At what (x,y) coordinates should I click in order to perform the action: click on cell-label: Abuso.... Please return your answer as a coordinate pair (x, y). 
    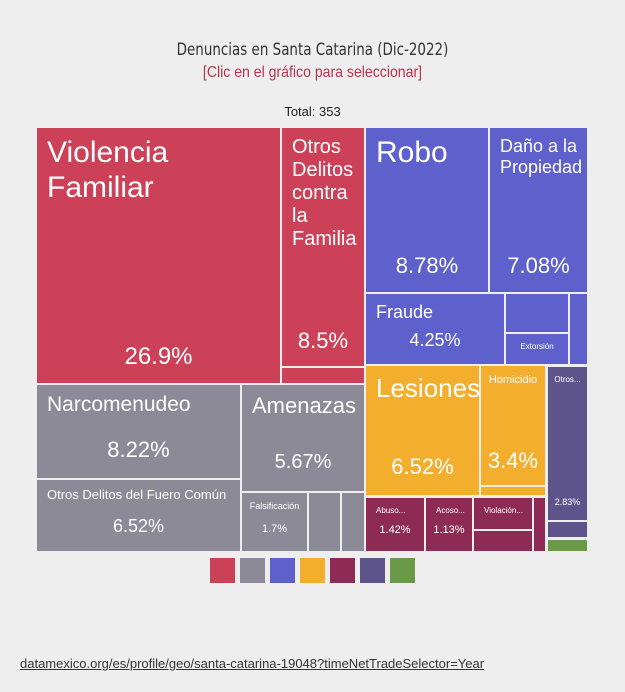
    Looking at the image, I should click on (391, 510).